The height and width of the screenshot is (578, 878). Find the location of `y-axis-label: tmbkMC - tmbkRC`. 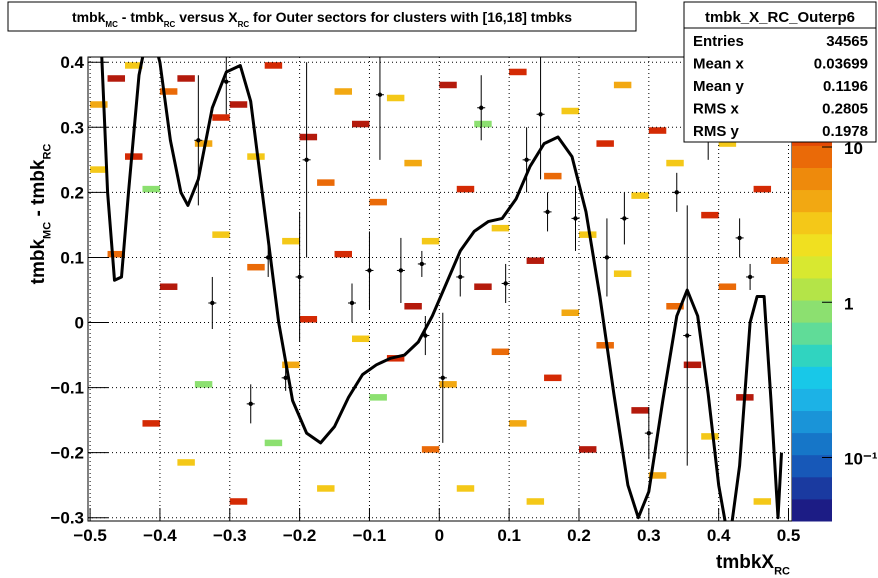

y-axis-label: tmbkMC - tmbkRC is located at coordinates (41, 214).